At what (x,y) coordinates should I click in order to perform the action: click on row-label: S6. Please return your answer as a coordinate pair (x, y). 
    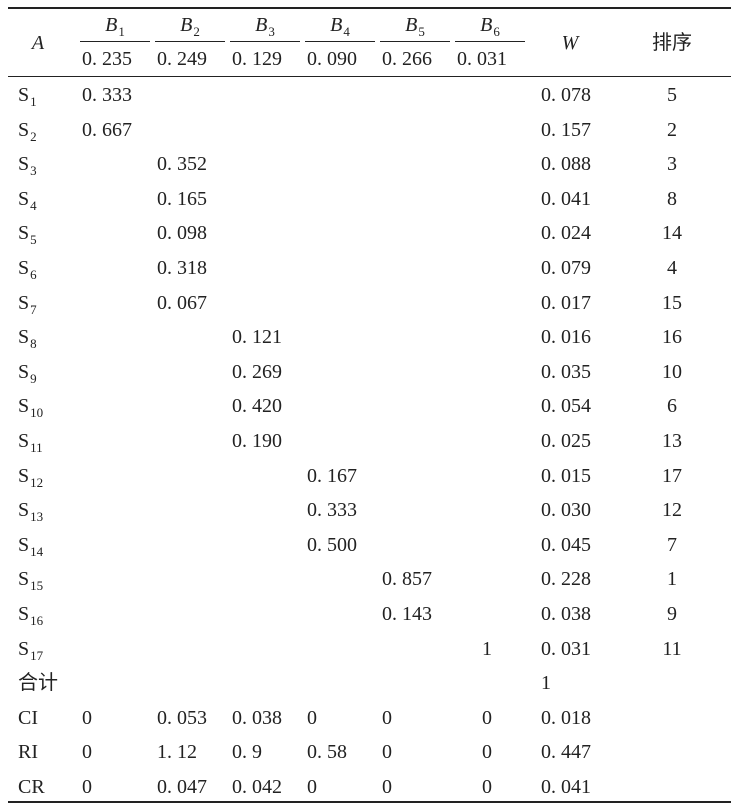
    Looking at the image, I should click on (27, 269).